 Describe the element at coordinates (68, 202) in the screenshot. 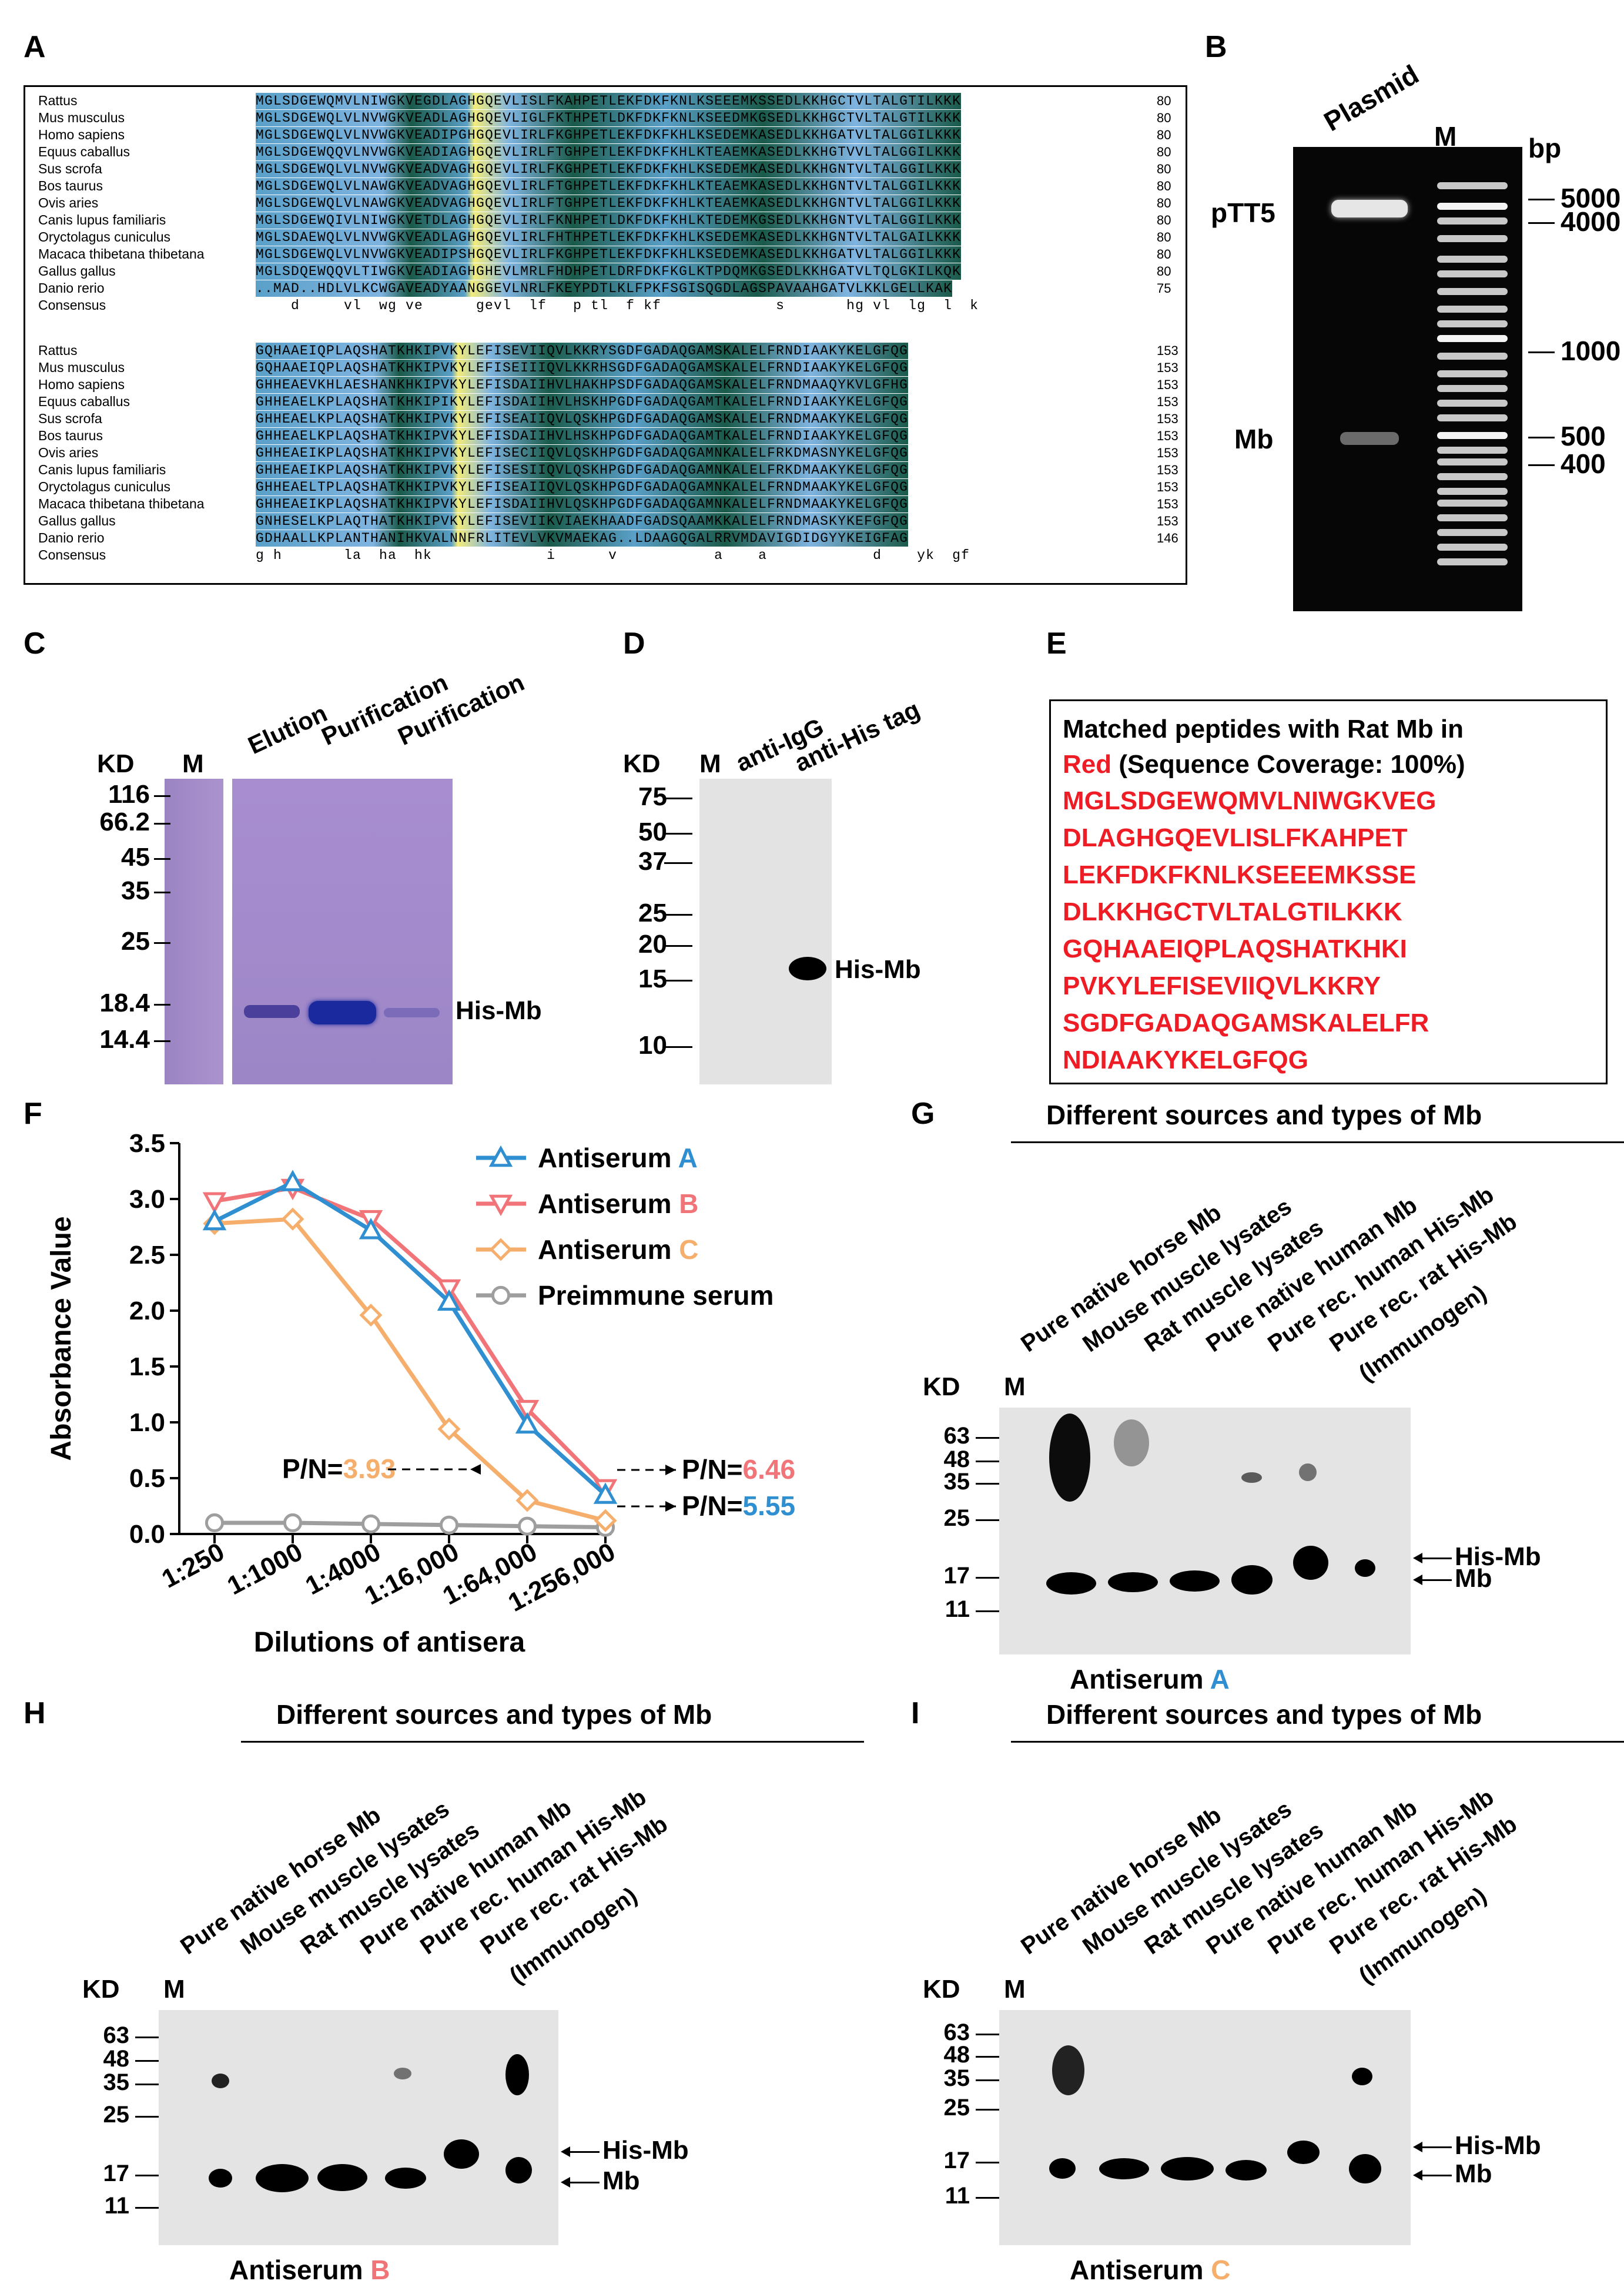

I see `species-name: Ovis aries` at that location.